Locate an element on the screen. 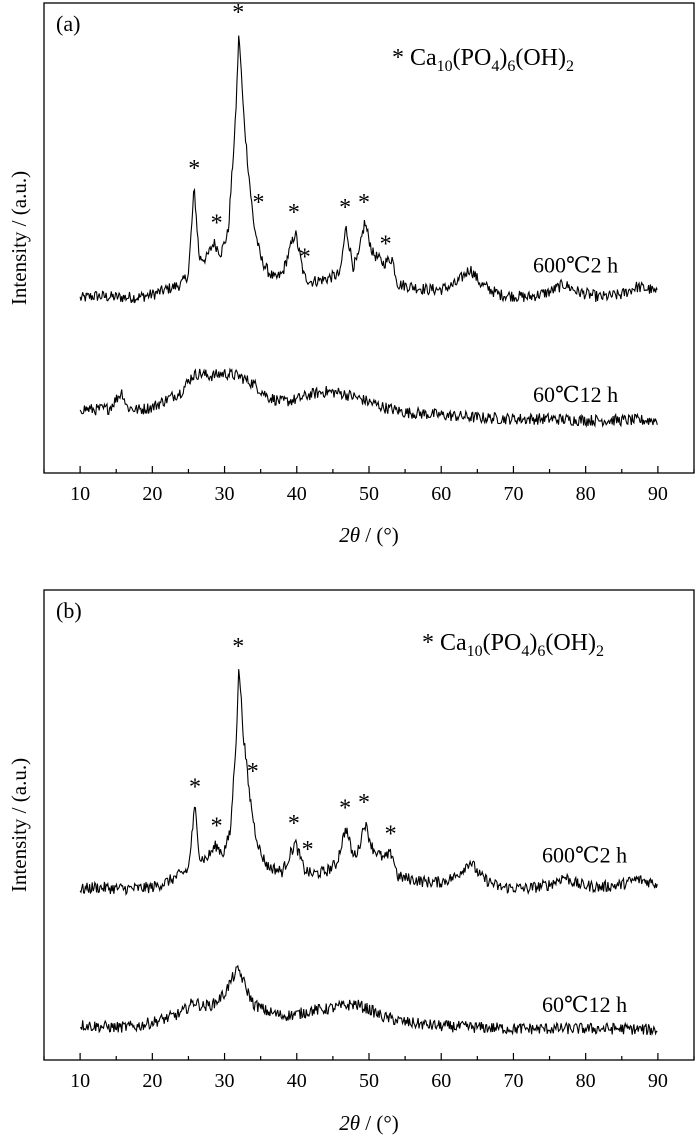 Image resolution: width=700 pixels, height=1142 pixels. panel-label: (a) is located at coordinates (68, 23).